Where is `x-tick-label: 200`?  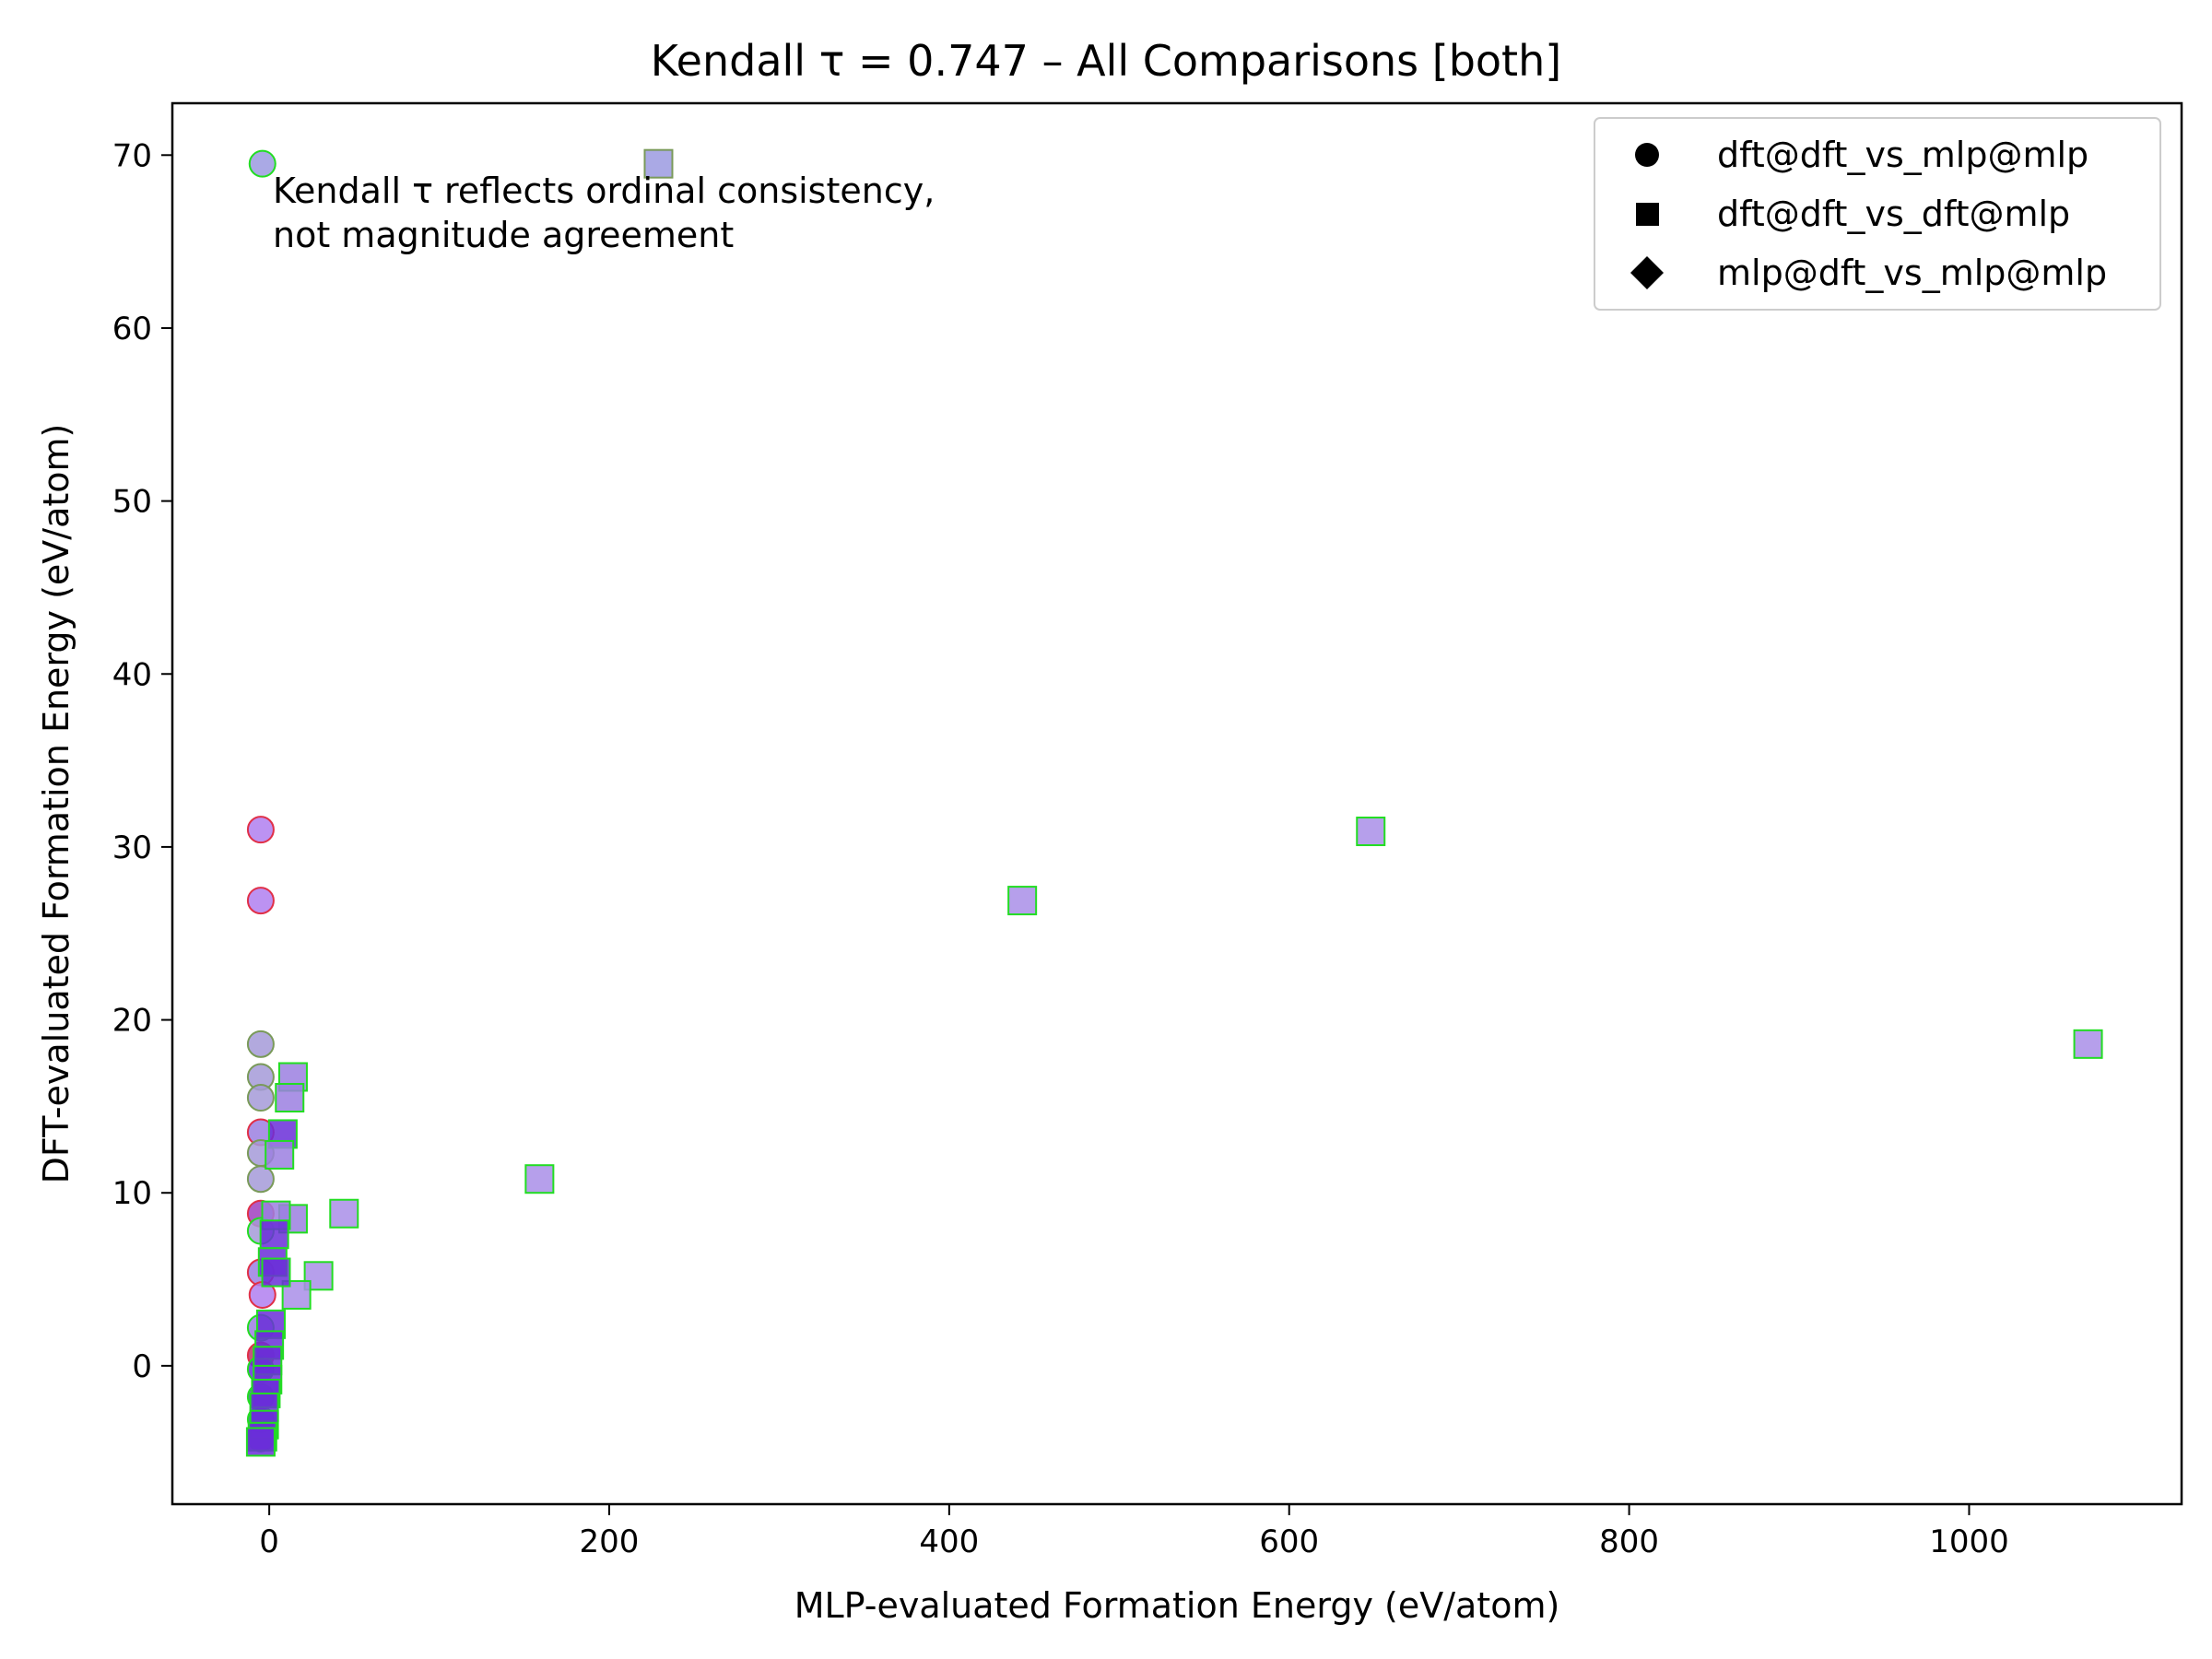
x-tick-label: 200 is located at coordinates (610, 1542).